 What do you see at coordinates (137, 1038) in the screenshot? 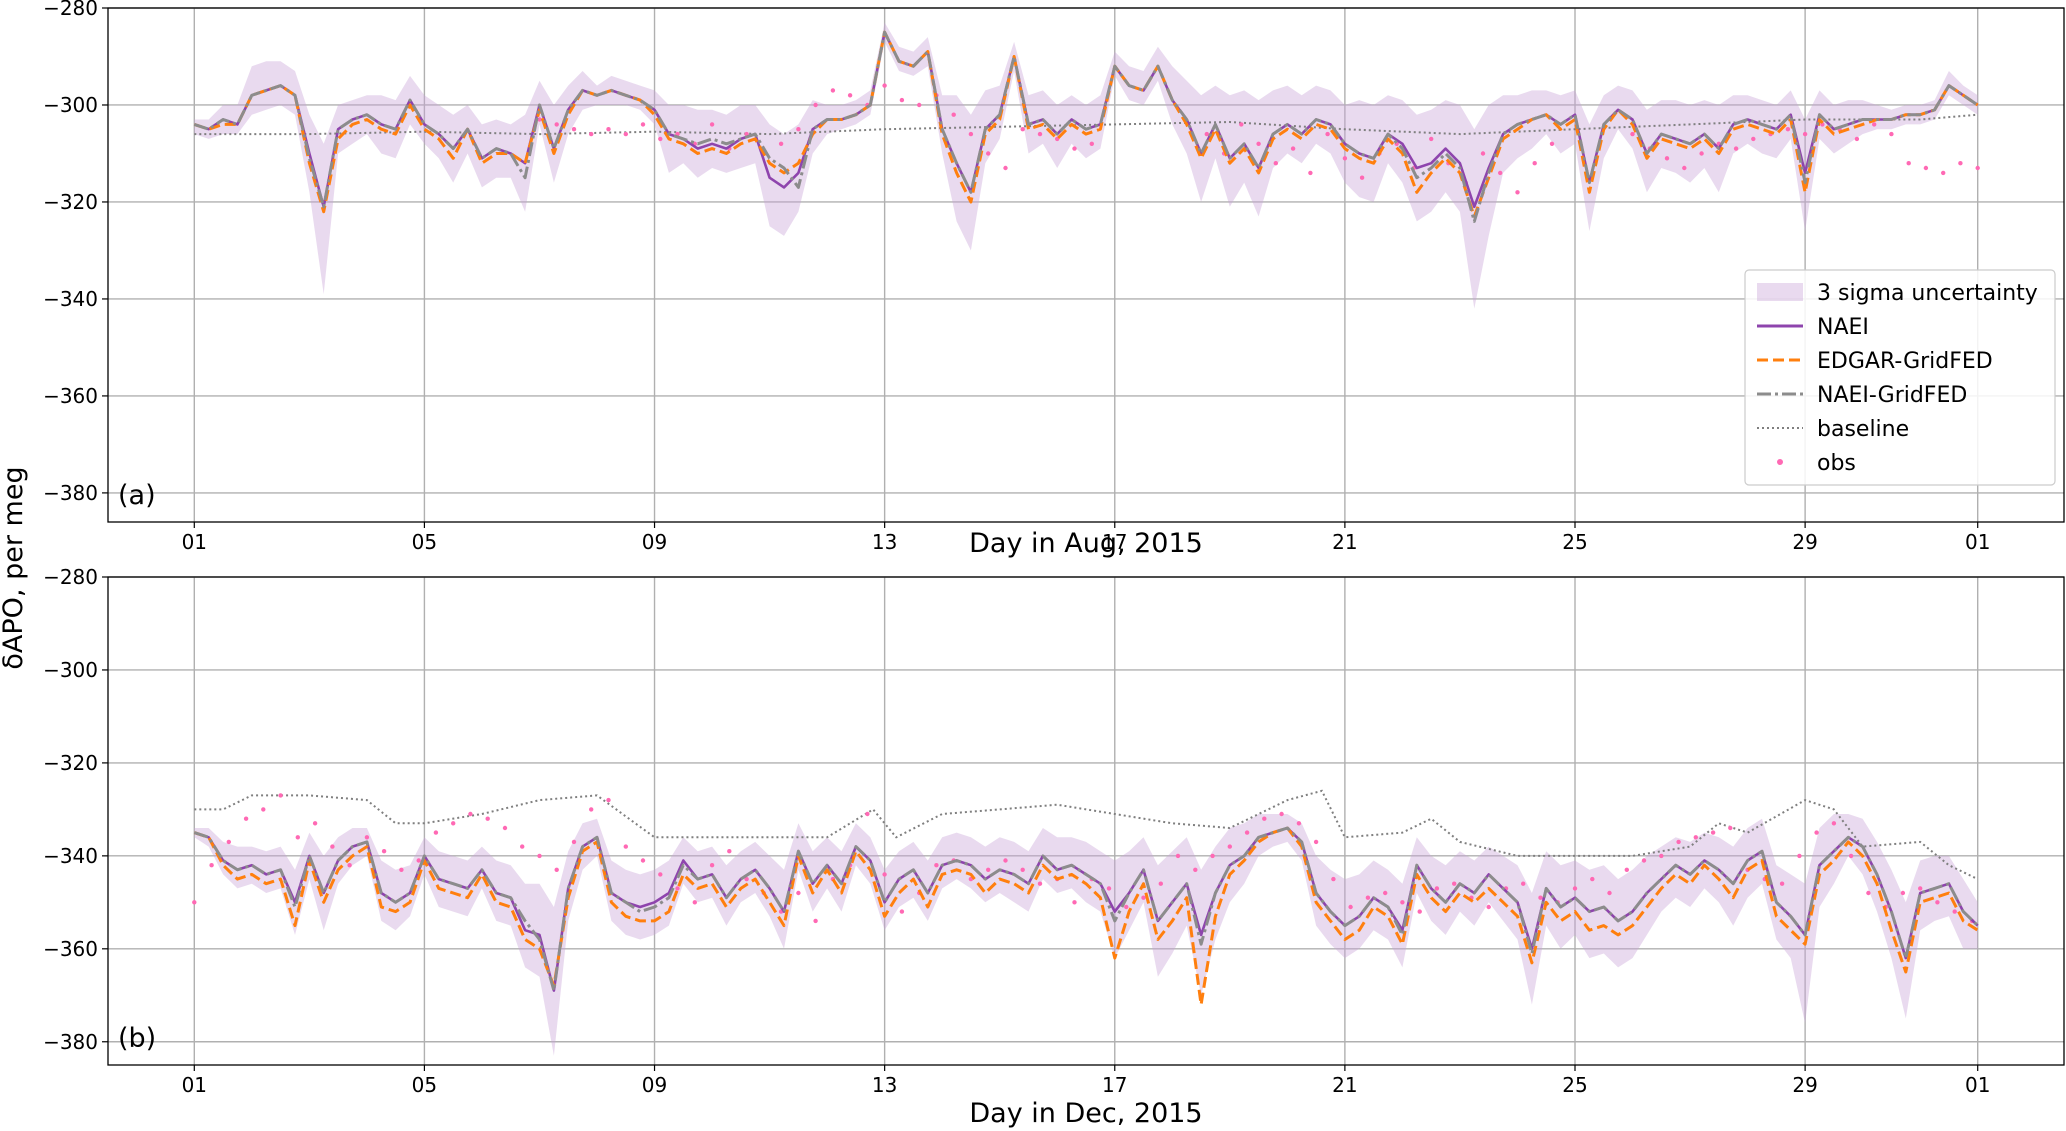
I see `panel-label: (b)` at bounding box center [137, 1038].